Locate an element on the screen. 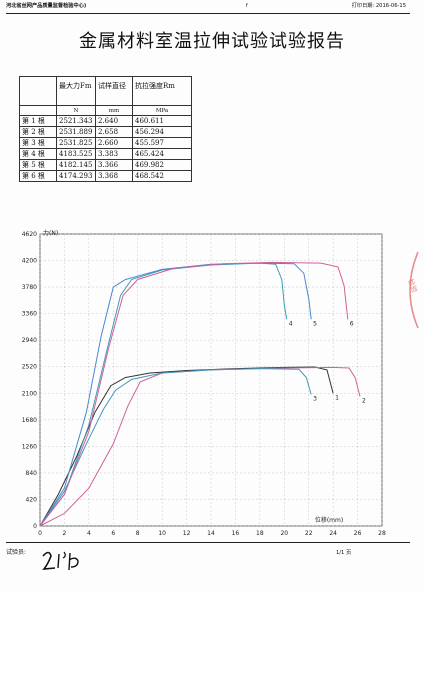  series-label-1: 1 is located at coordinates (337, 397).